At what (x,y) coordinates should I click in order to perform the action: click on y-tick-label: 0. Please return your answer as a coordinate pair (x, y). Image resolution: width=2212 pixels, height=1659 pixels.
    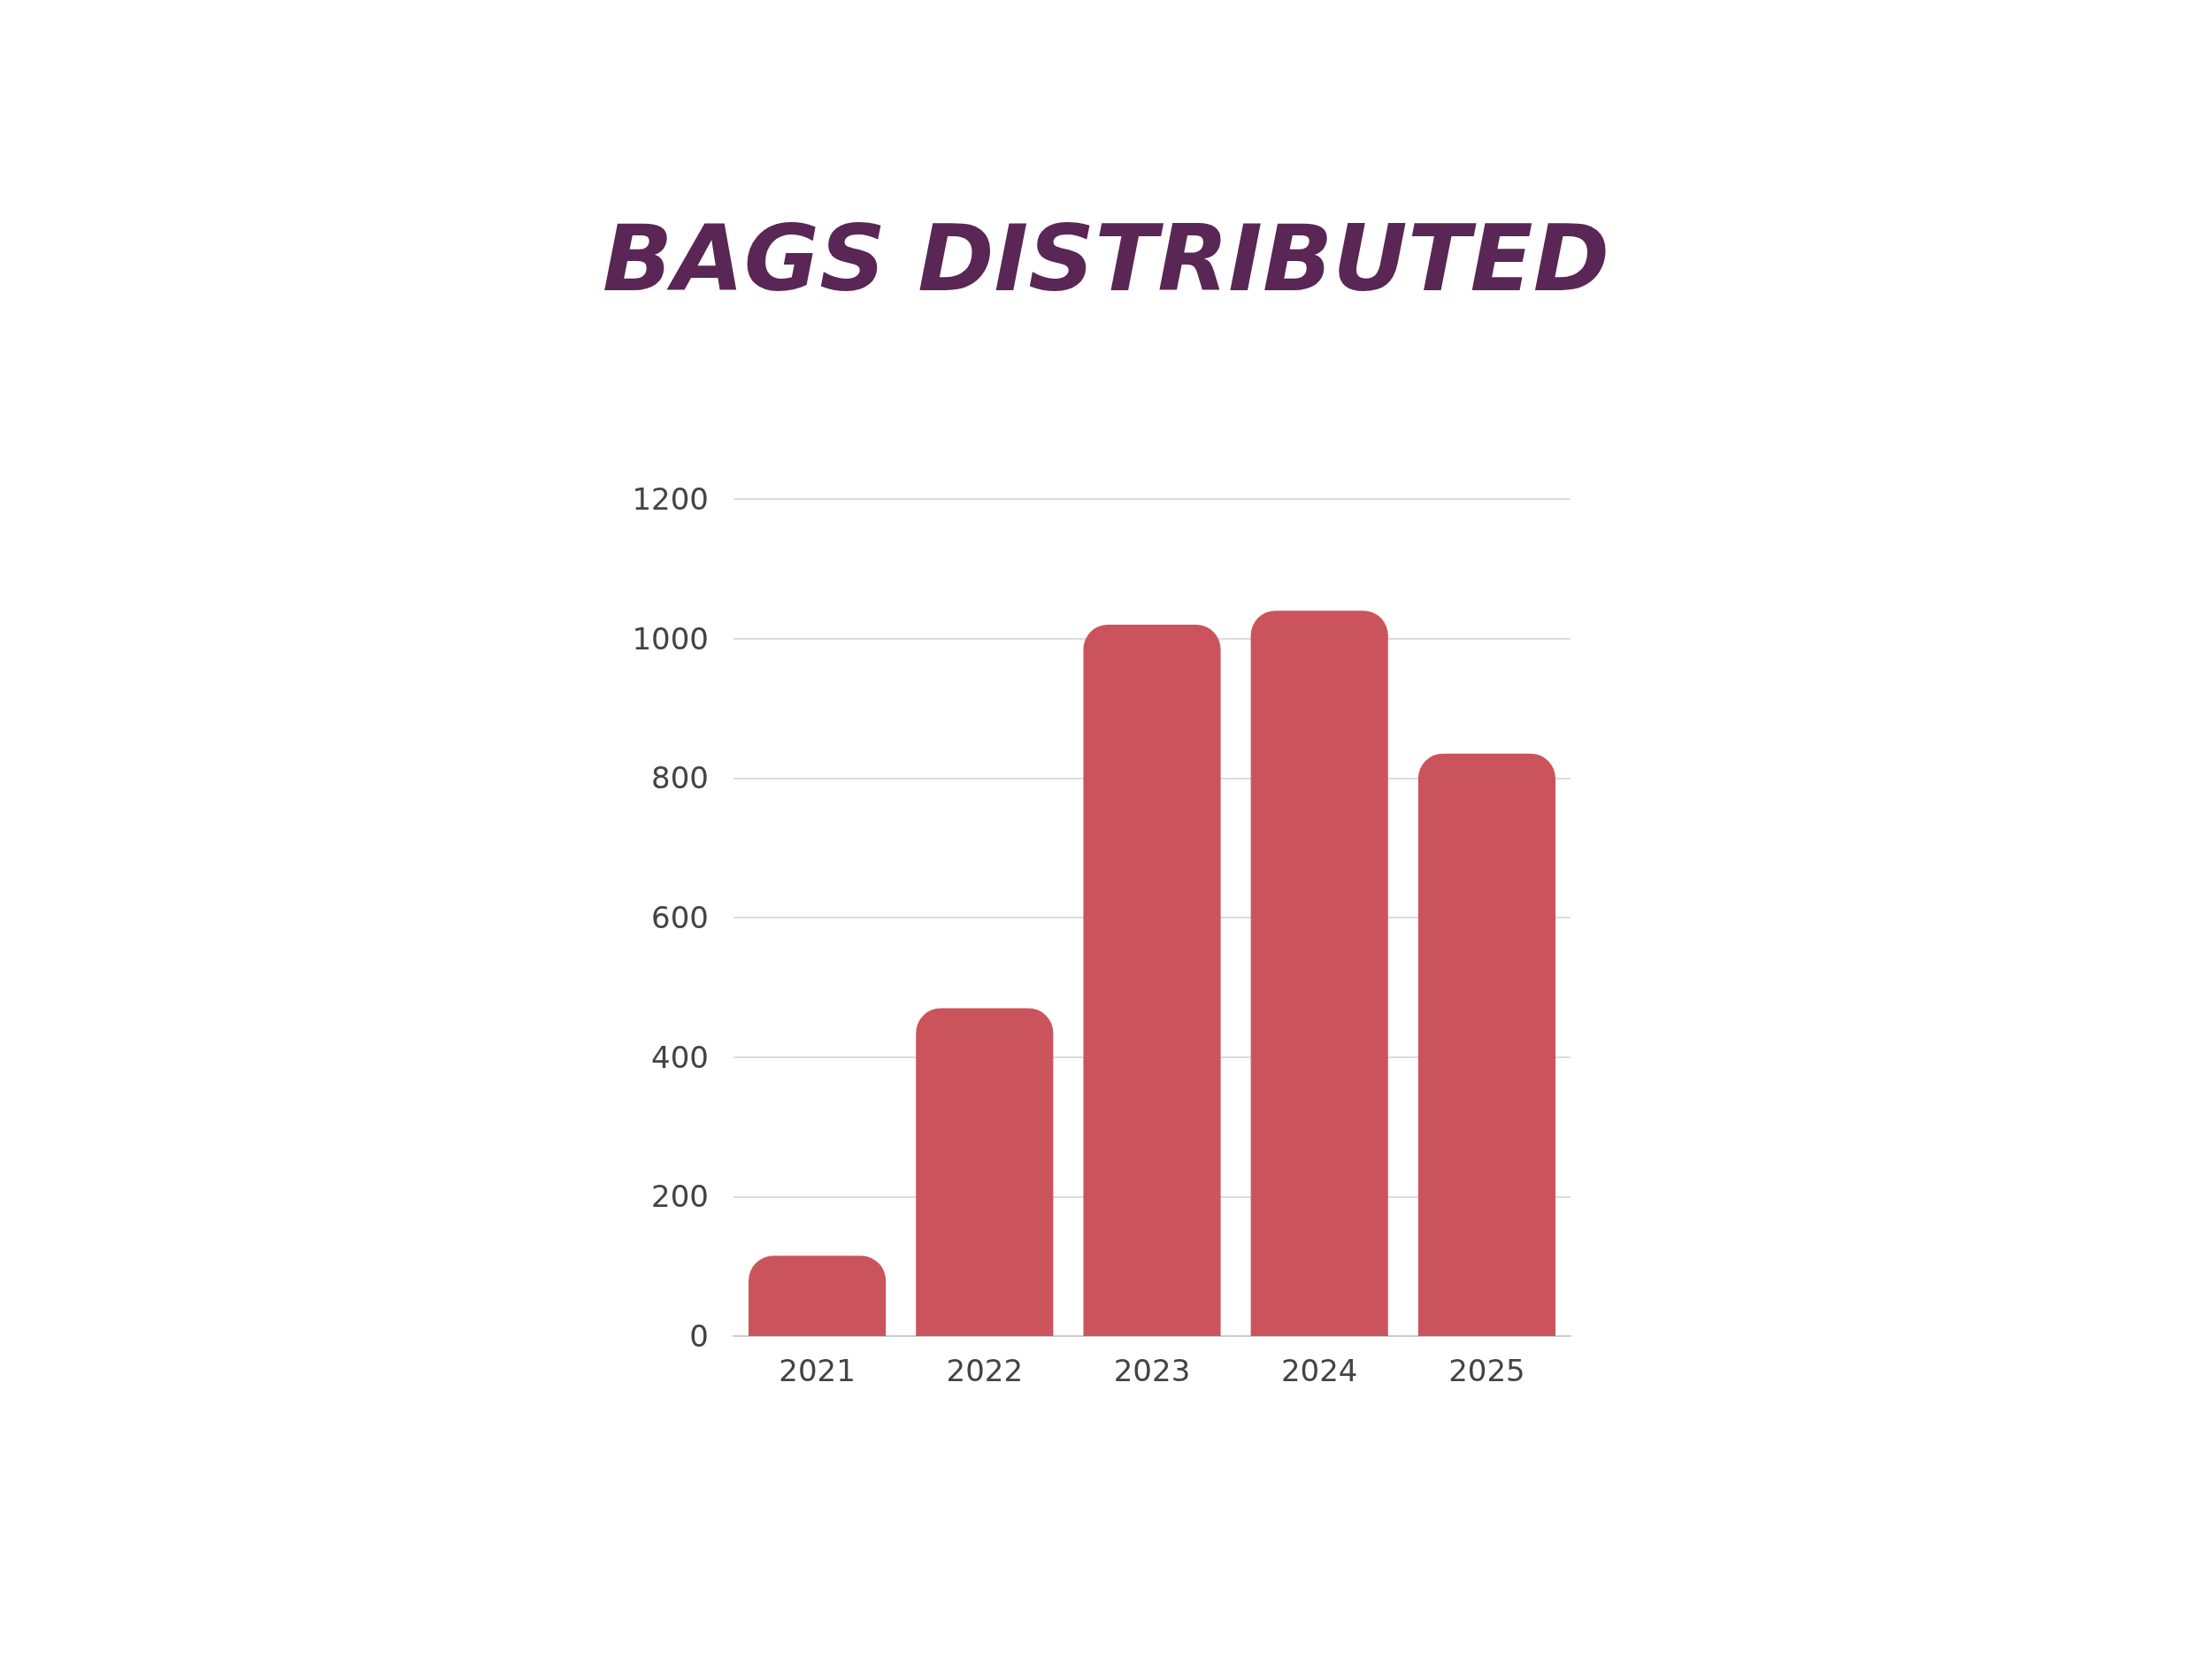
    Looking at the image, I should click on (699, 1336).